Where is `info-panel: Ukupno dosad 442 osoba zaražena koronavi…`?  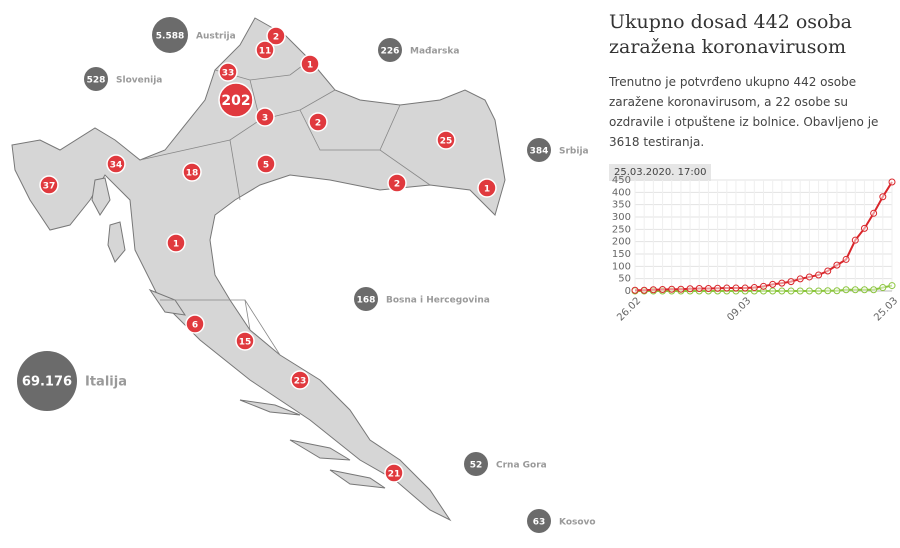
info-panel: Ukupno dosad 442 osoba zaražena koronavi… is located at coordinates (753, 95).